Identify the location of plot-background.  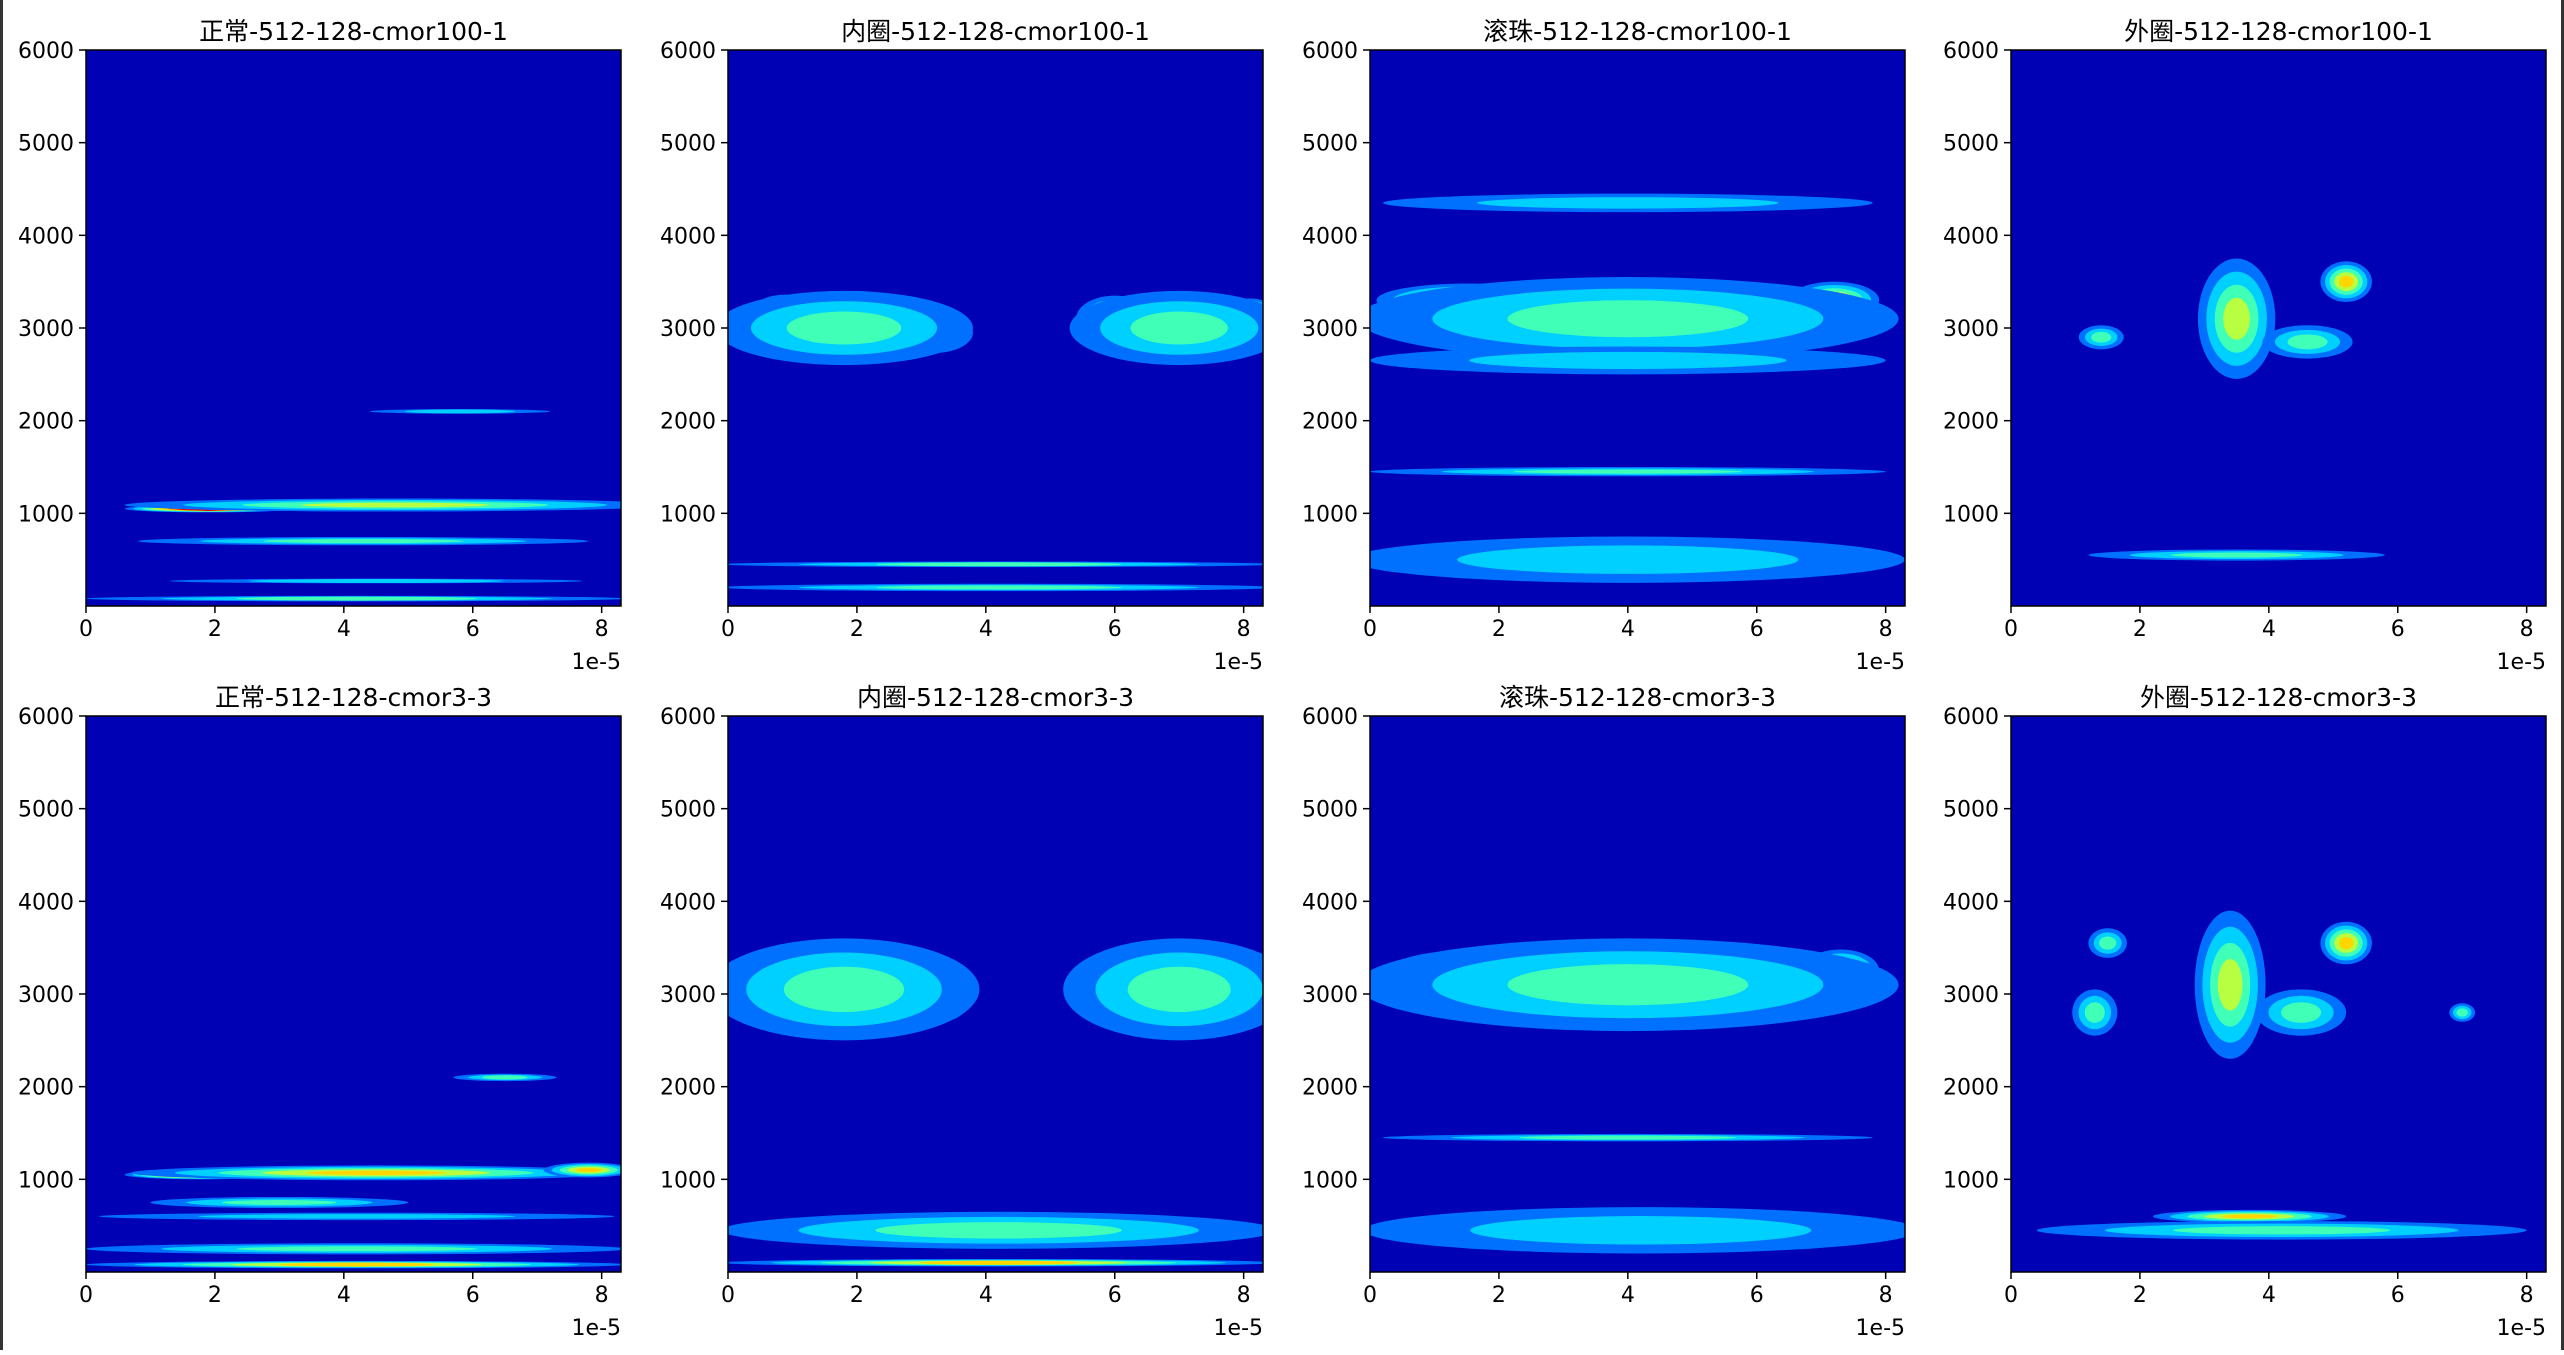
(353, 994).